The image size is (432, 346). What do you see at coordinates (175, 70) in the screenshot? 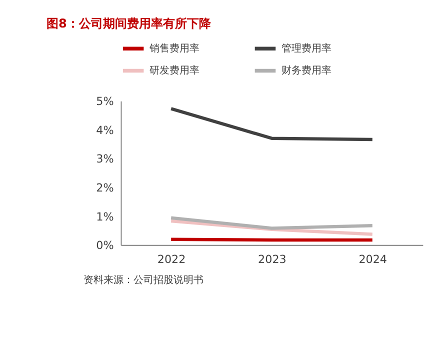
I see `legend-label: 研发费用率` at bounding box center [175, 70].